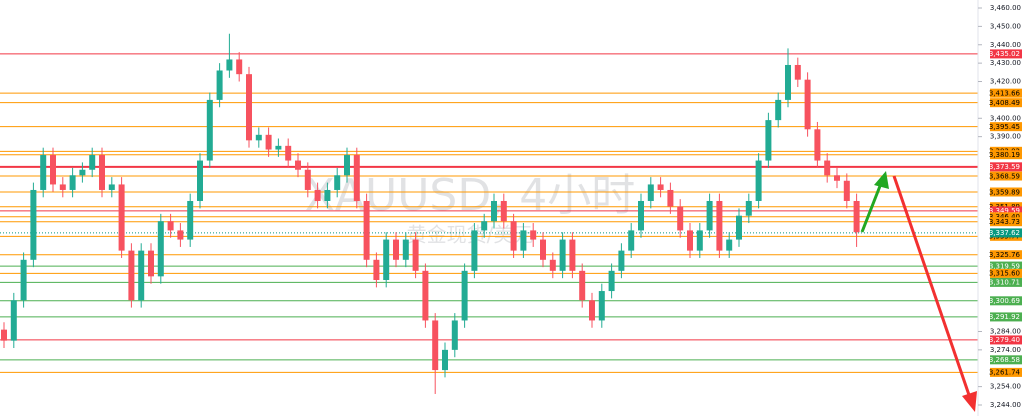  What do you see at coordinates (1005, 45) in the screenshot?
I see `y-tick-label: 3,440.00` at bounding box center [1005, 45].